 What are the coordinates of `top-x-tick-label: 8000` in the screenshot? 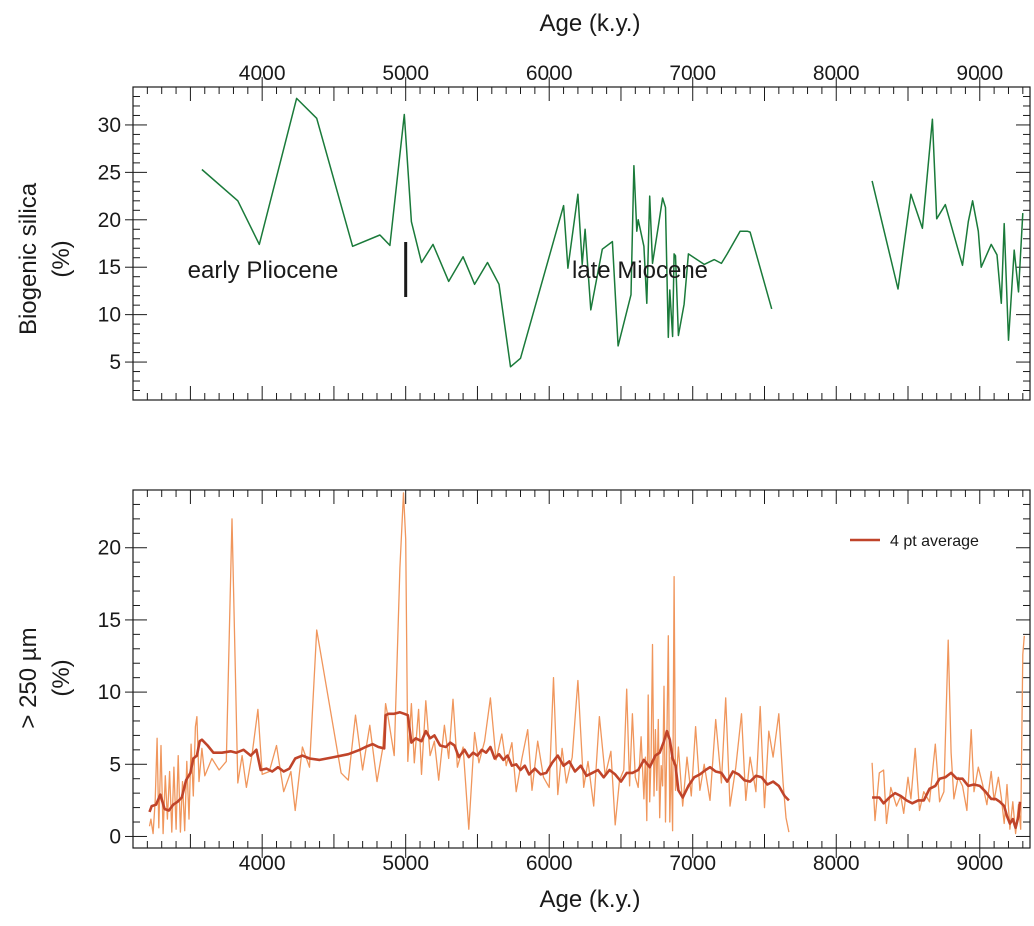 It's located at (836, 73).